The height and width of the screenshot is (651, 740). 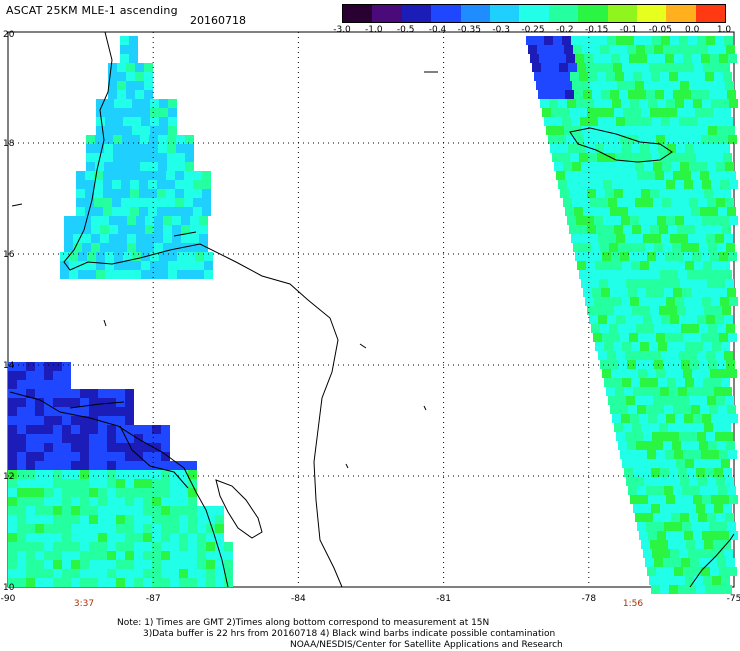 What do you see at coordinates (119, 489) in the screenshot?
I see `coastline-honduras` at bounding box center [119, 489].